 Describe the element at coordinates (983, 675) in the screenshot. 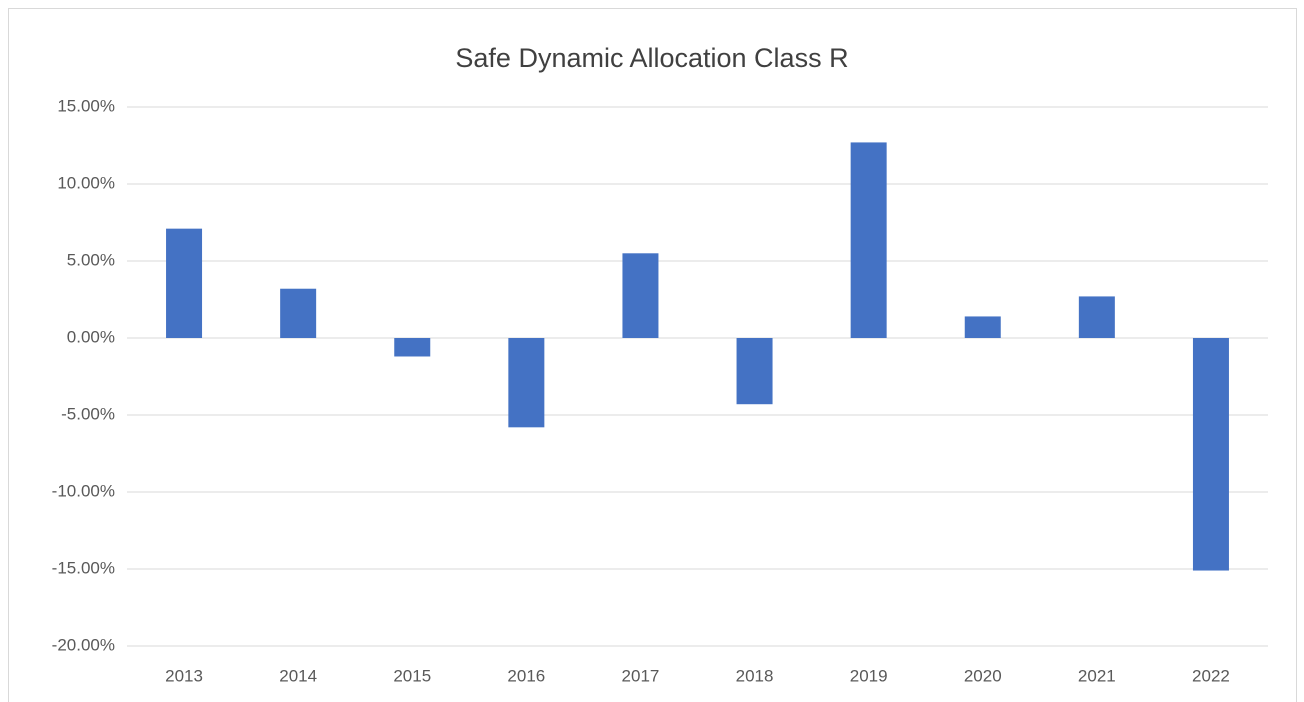

I see `x-tick-label: 2020` at that location.